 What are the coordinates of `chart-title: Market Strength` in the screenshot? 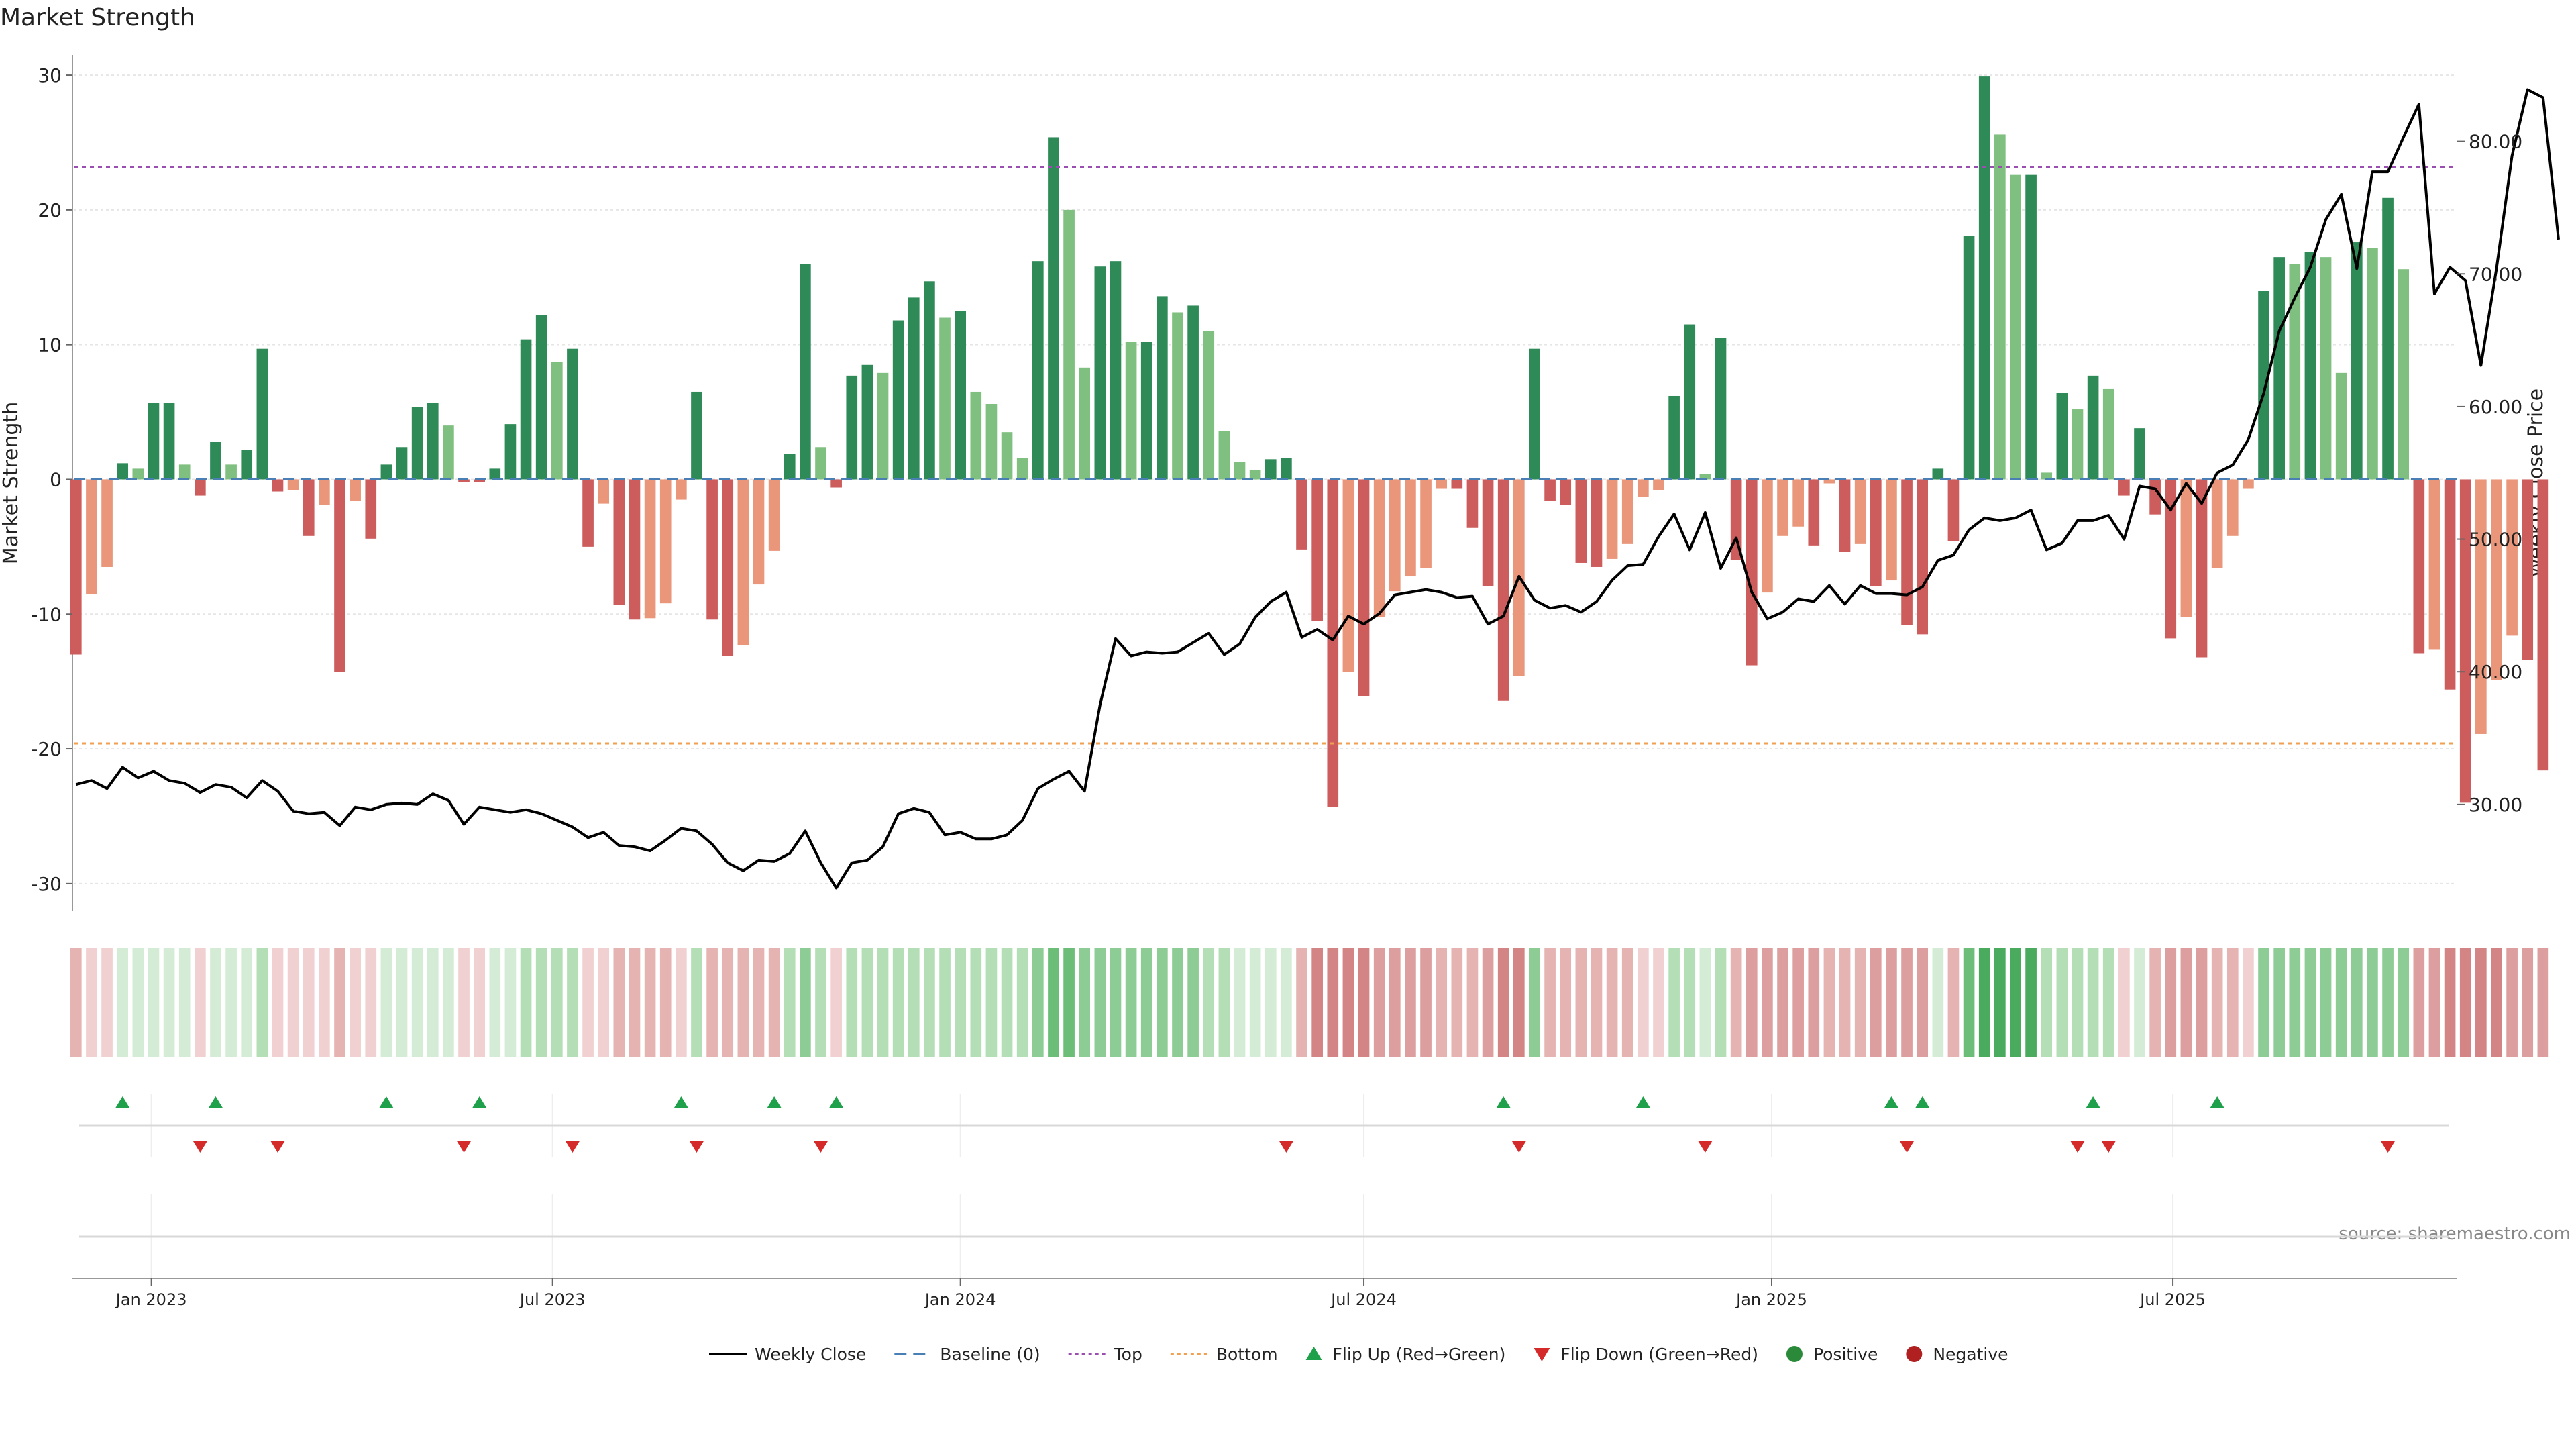 It's located at (97, 18).